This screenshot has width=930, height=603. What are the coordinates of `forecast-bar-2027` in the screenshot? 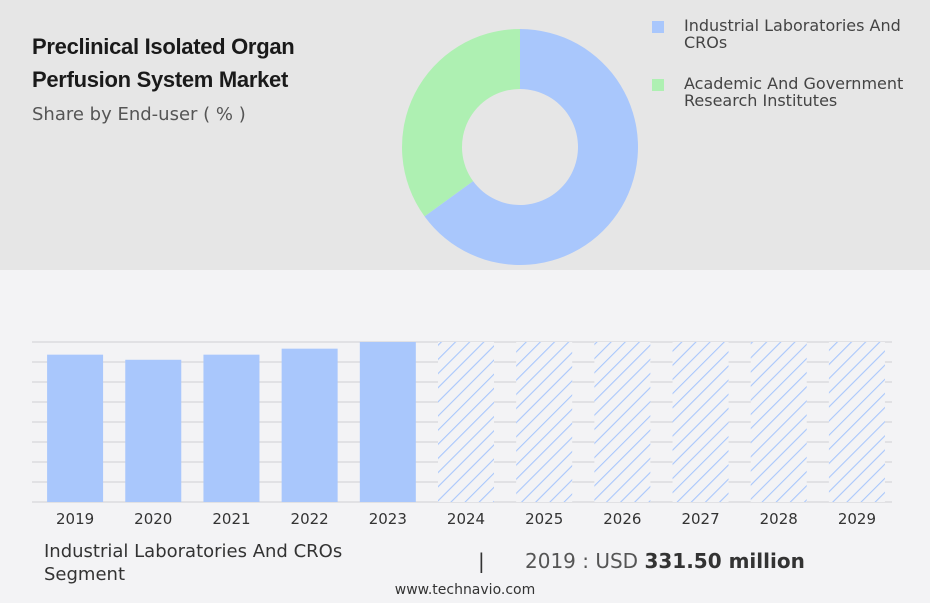 It's located at (700, 422).